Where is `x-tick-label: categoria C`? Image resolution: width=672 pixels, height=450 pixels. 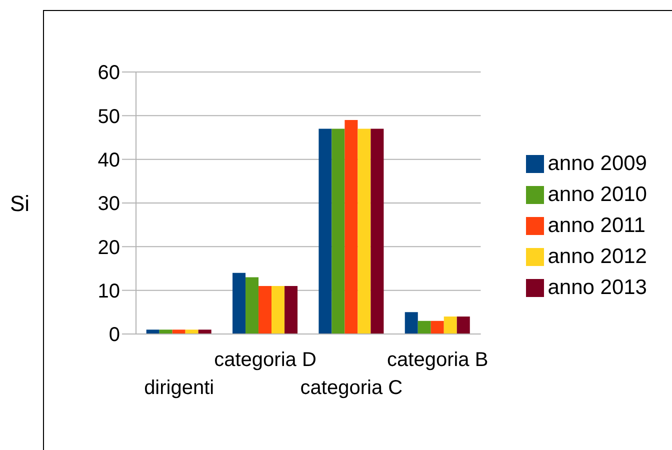 x-tick-label: categoria C is located at coordinates (351, 388).